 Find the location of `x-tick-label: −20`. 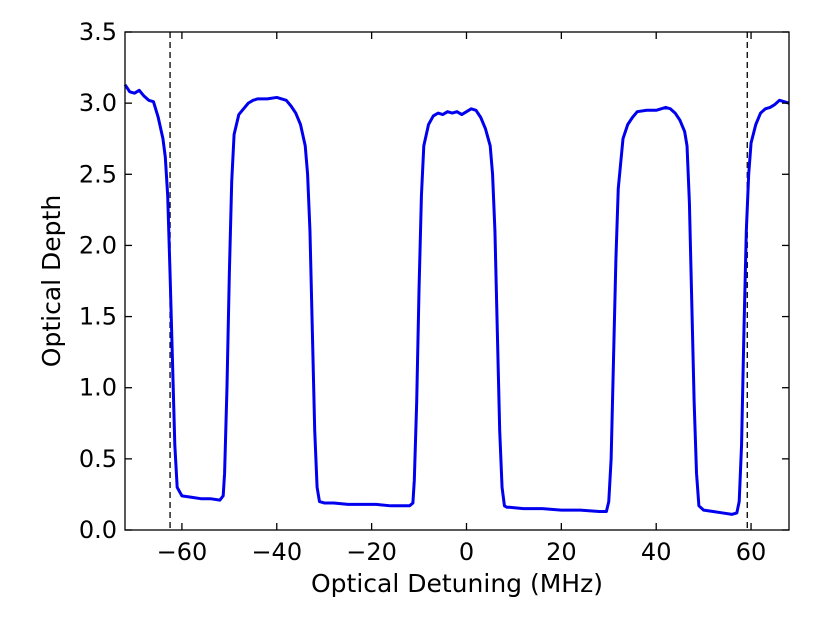

x-tick-label: −20 is located at coordinates (371, 552).